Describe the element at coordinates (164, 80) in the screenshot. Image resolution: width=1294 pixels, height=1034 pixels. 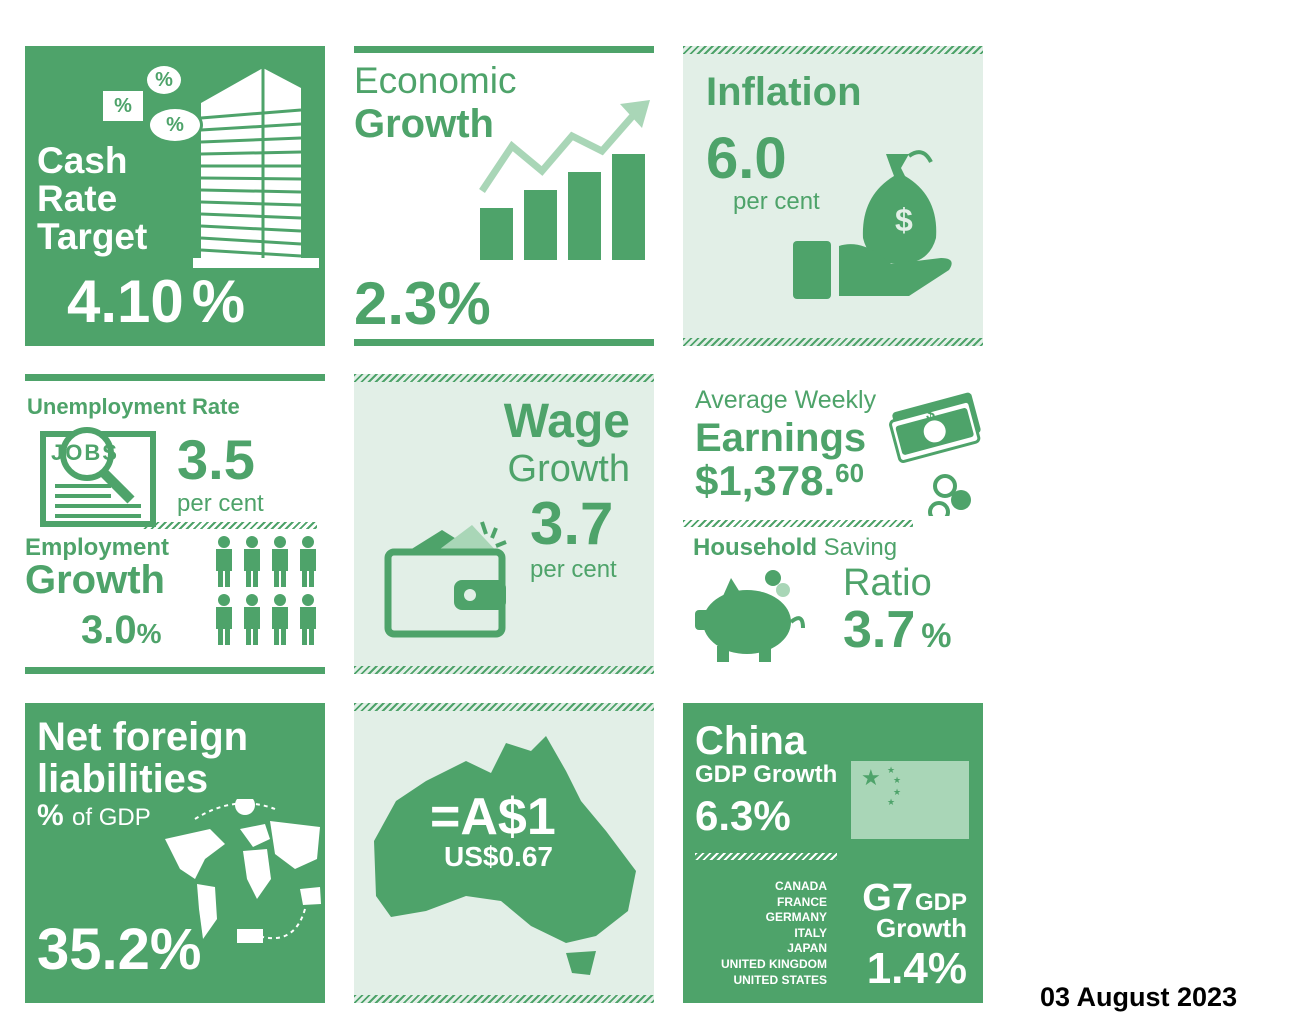
I see `percent-bubble-1: %` at that location.